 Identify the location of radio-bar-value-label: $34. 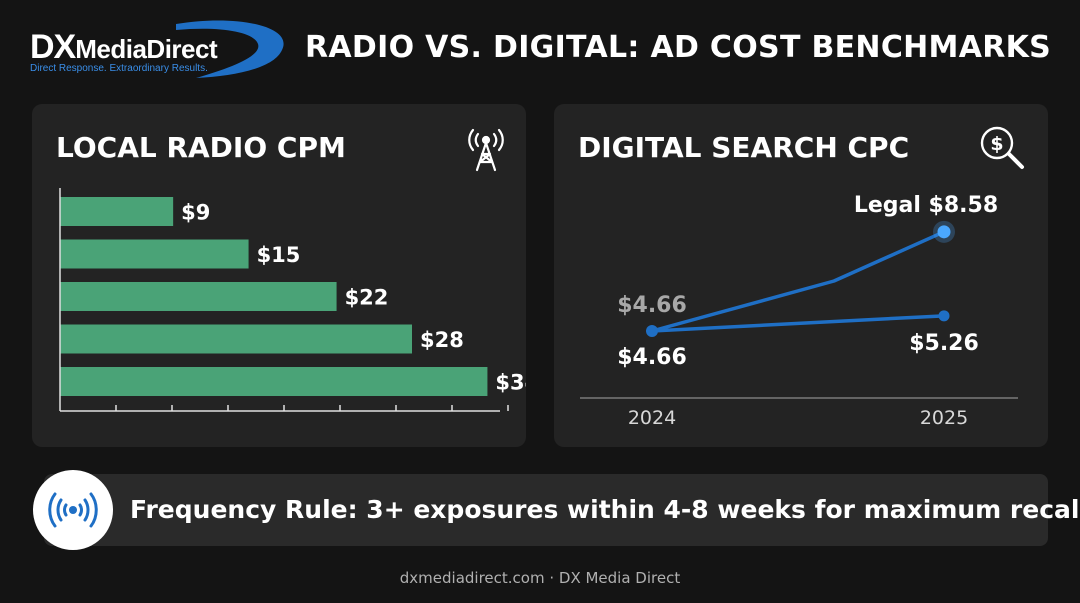
(510, 383).